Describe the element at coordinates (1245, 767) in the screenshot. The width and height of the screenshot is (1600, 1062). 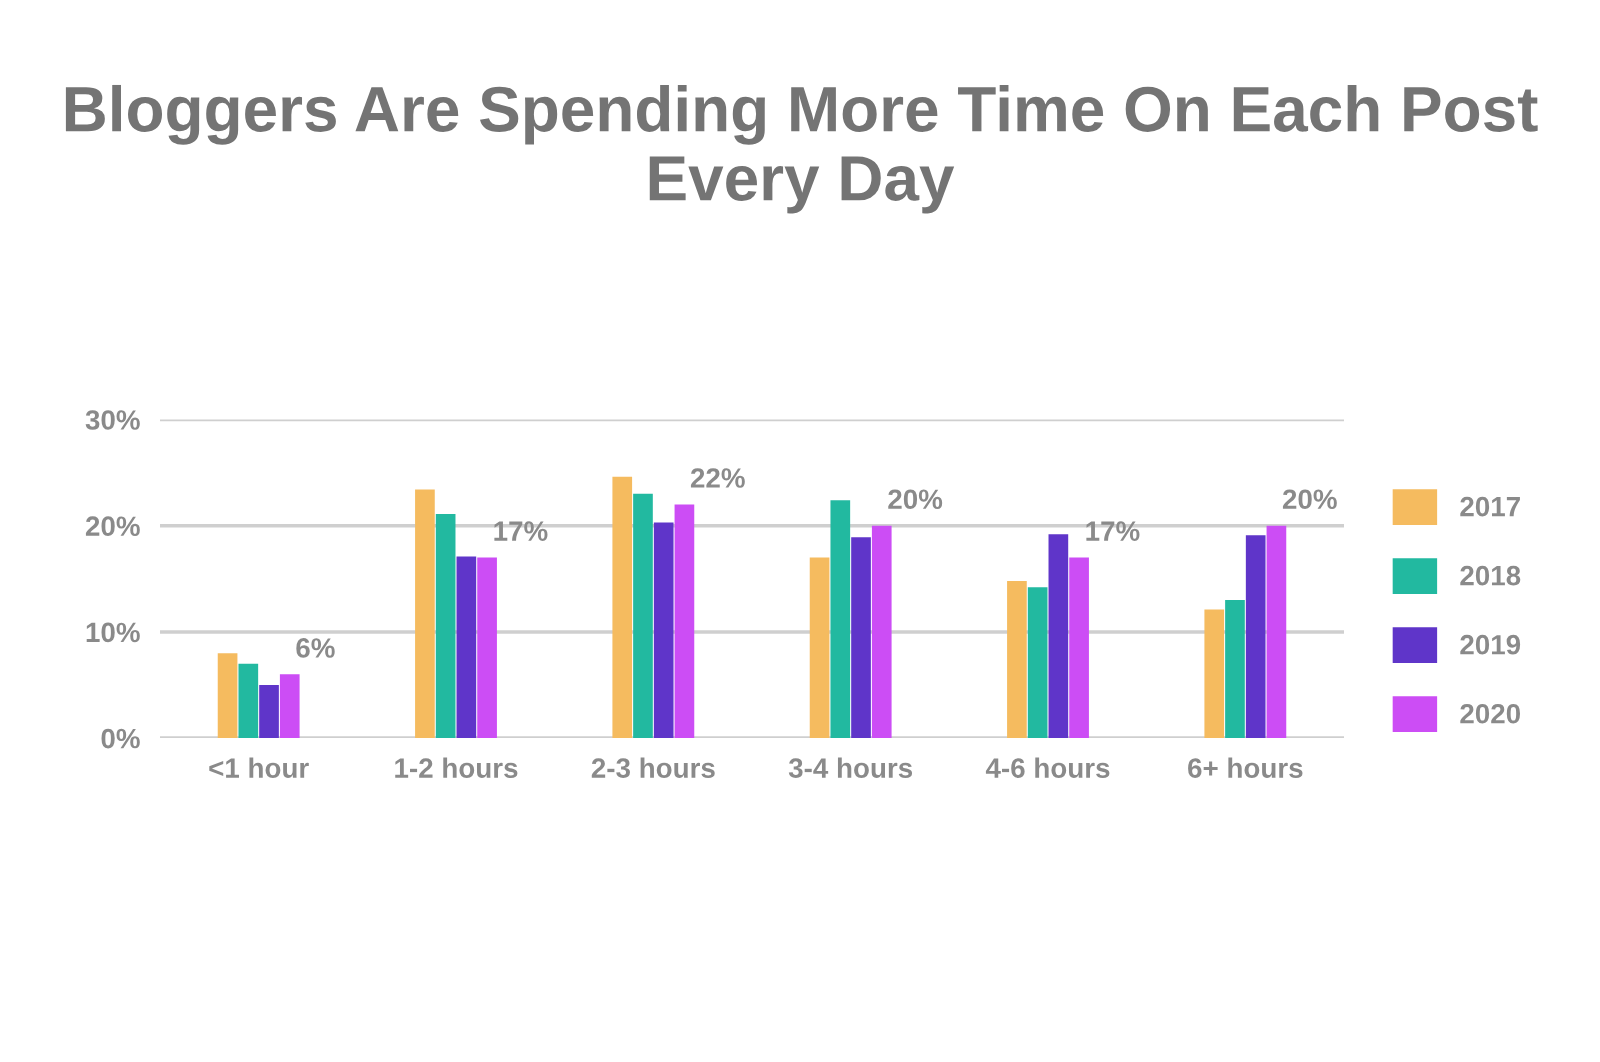
I see `x-tick-label: 6+ hours` at that location.